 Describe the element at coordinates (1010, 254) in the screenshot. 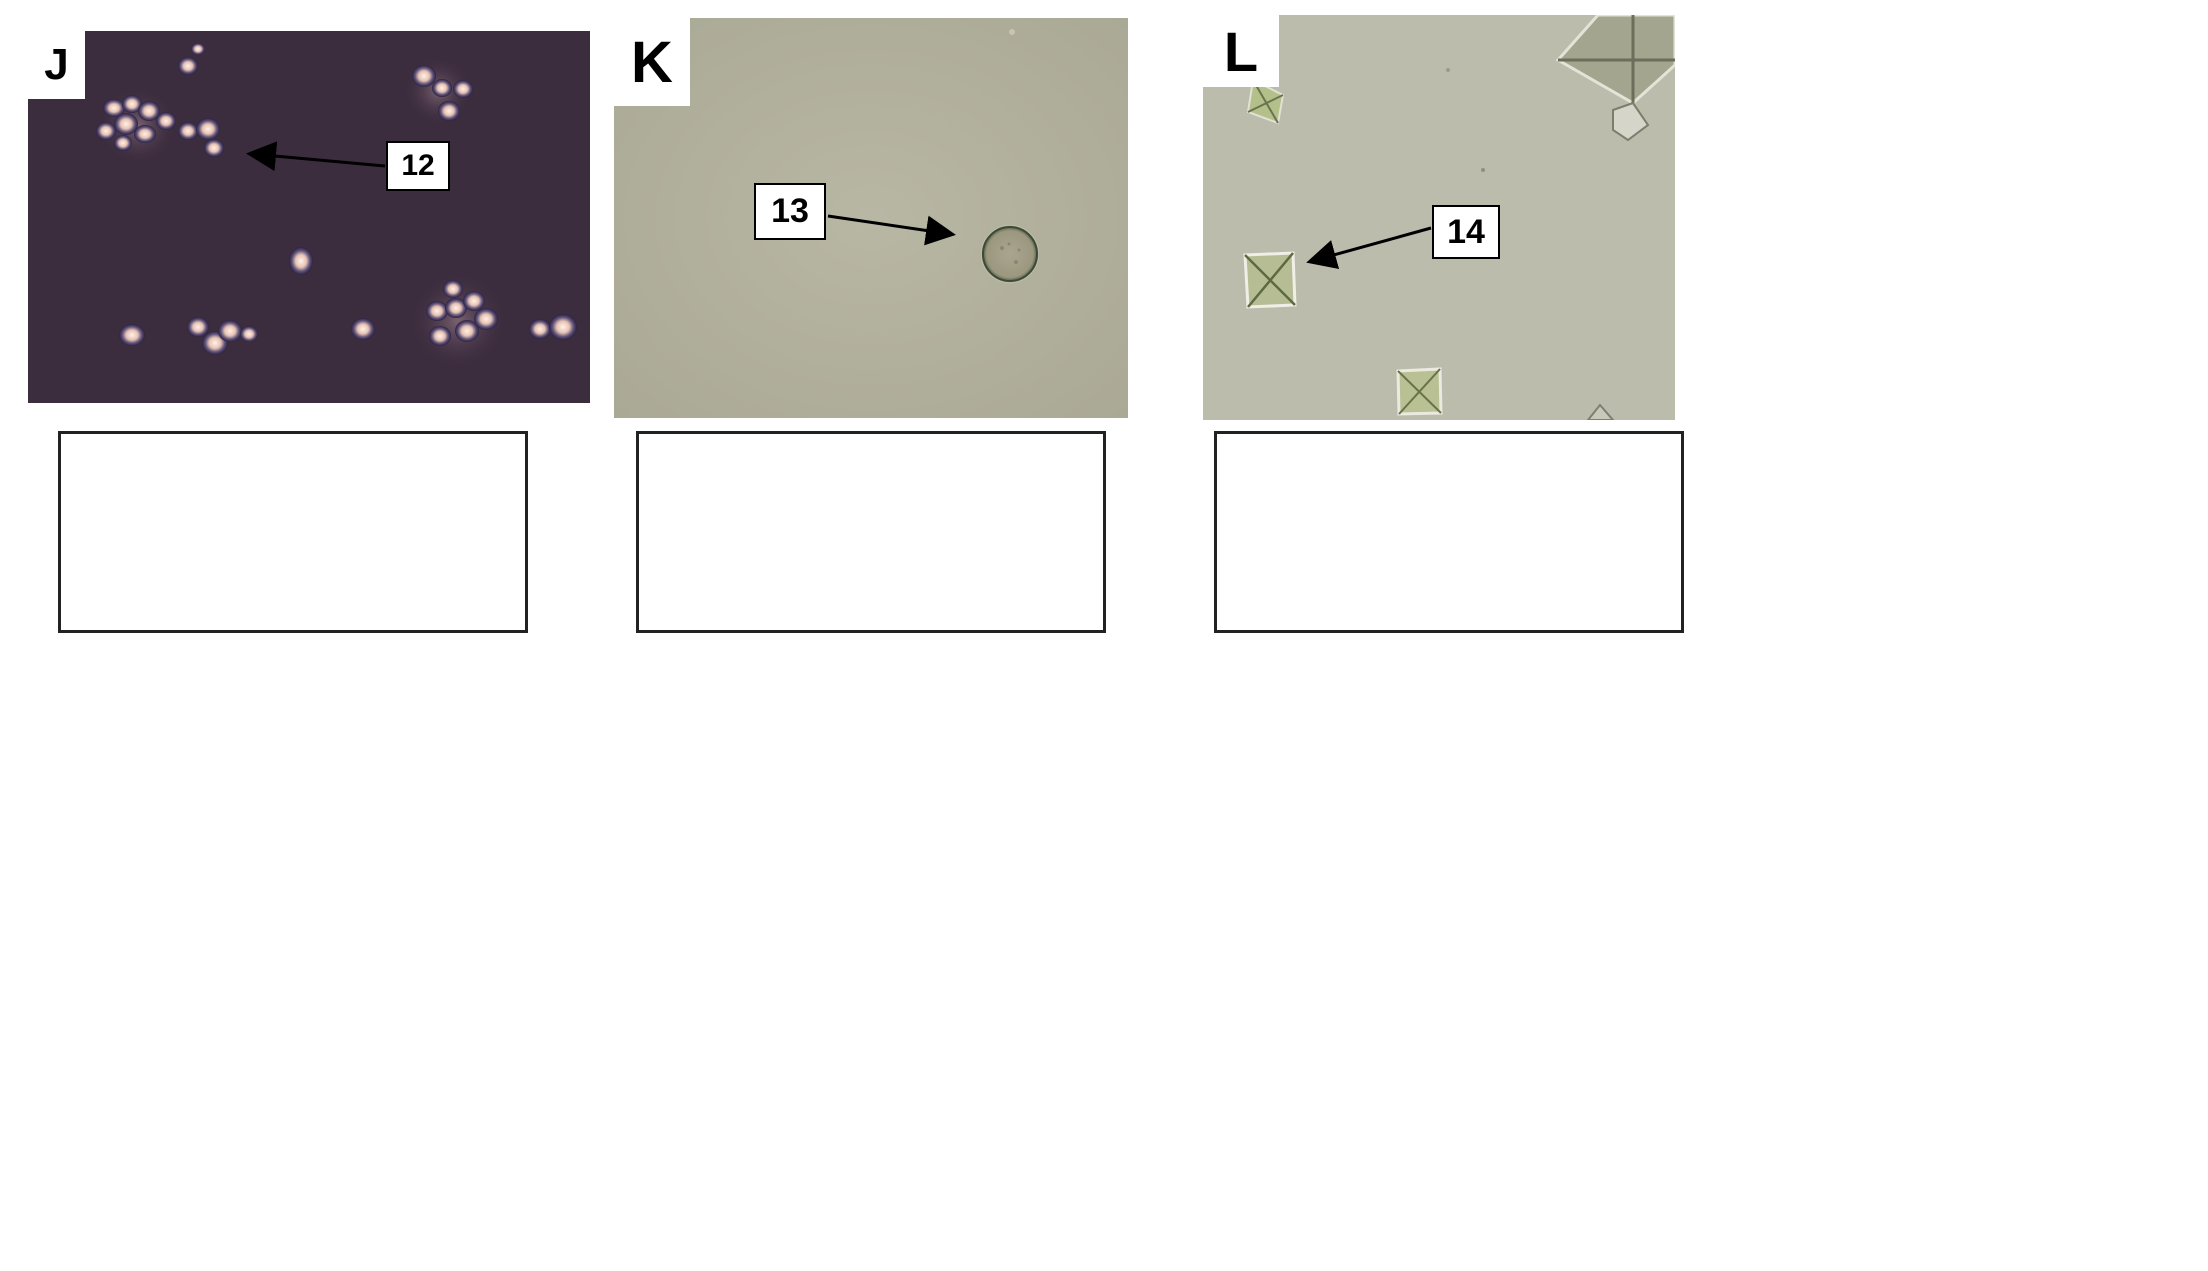

I see `round-cell` at that location.